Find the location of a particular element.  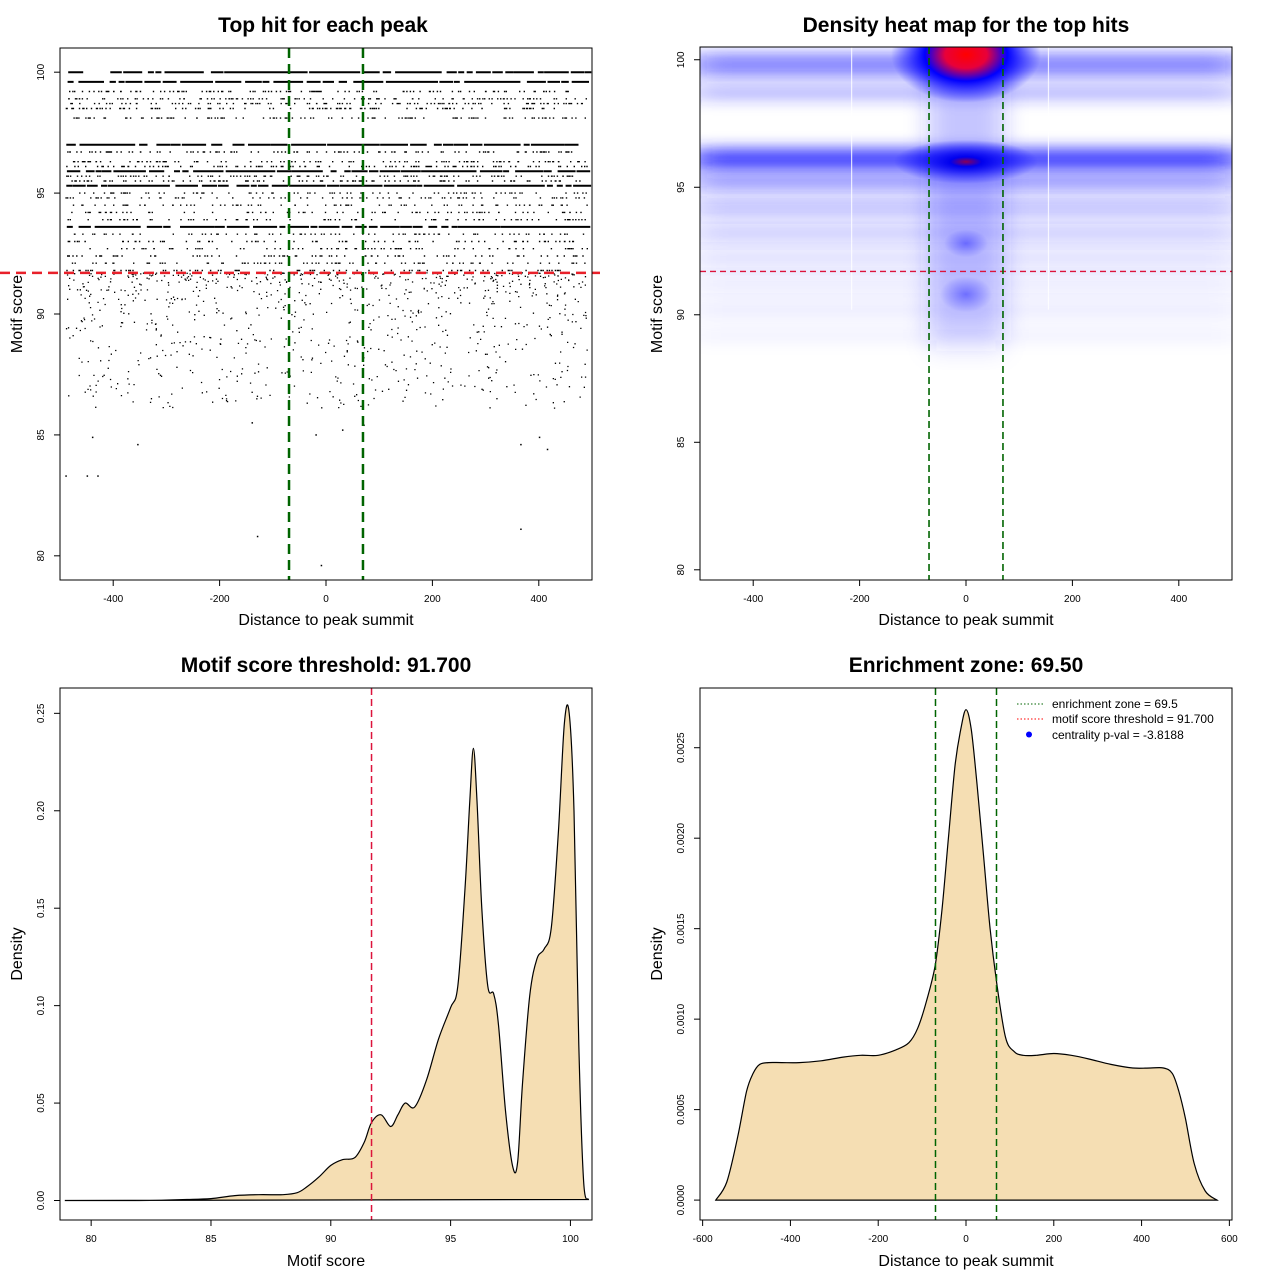

y-tick-label: 0.0010 is located at coordinates (681, 1018).